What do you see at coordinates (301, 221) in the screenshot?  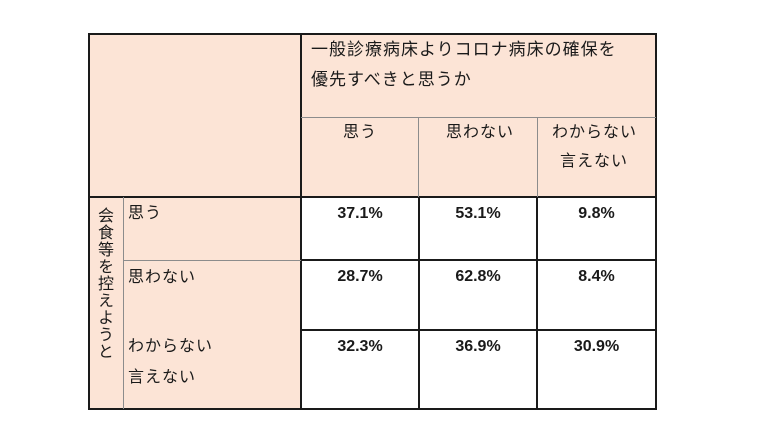 I see `divider-label-column` at bounding box center [301, 221].